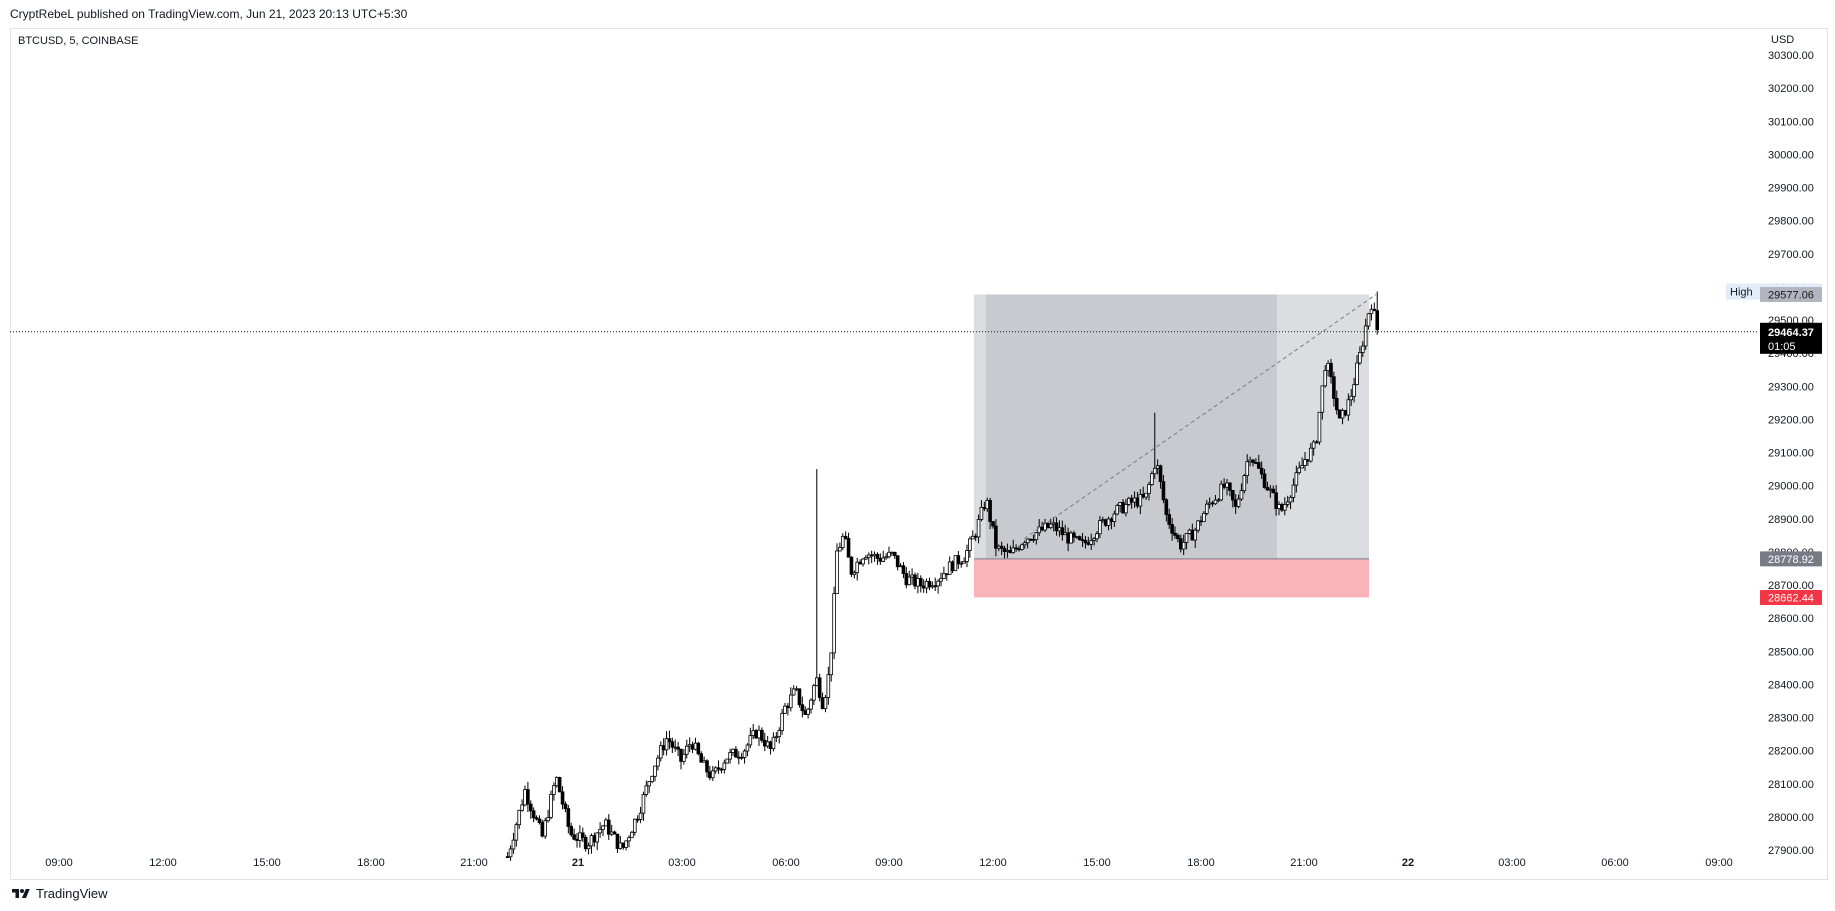 Image resolution: width=1835 pixels, height=911 pixels. What do you see at coordinates (1304, 863) in the screenshot?
I see `time-tick-label: 21:00` at bounding box center [1304, 863].